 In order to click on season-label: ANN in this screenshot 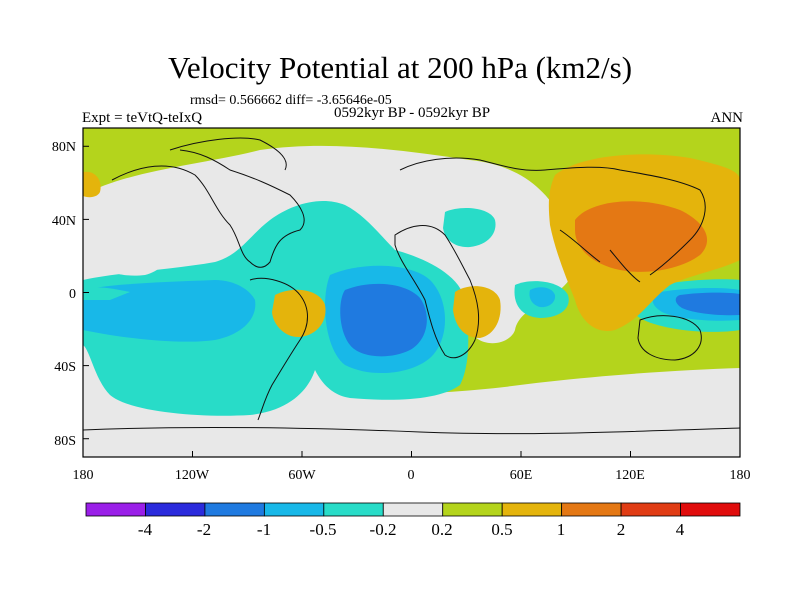, I will do `click(727, 118)`.